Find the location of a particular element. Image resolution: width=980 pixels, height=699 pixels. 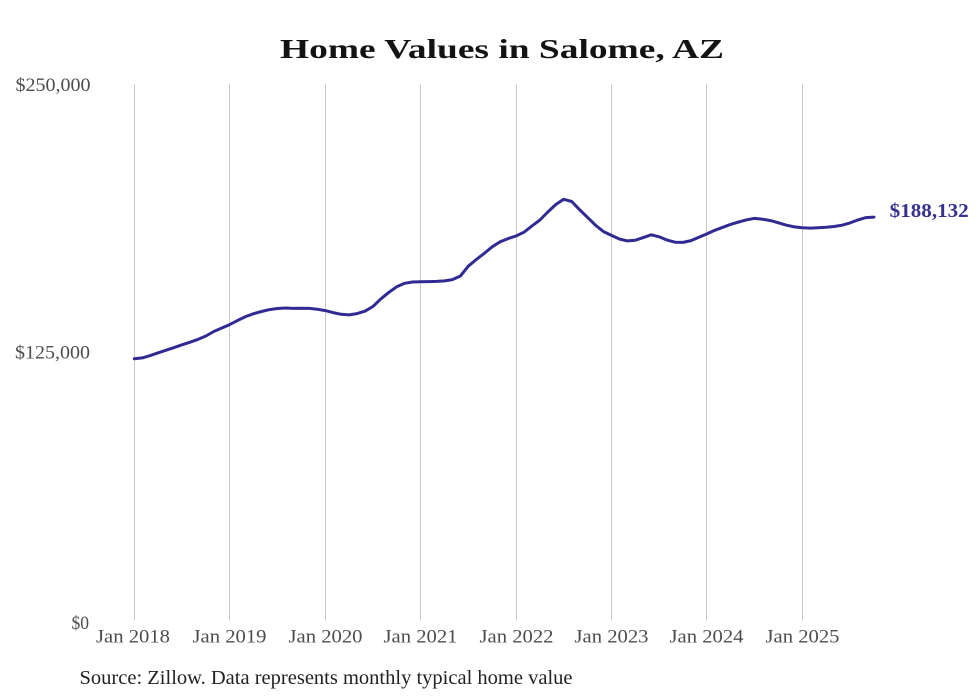

svg-text: $125,000 is located at coordinates (52, 354).